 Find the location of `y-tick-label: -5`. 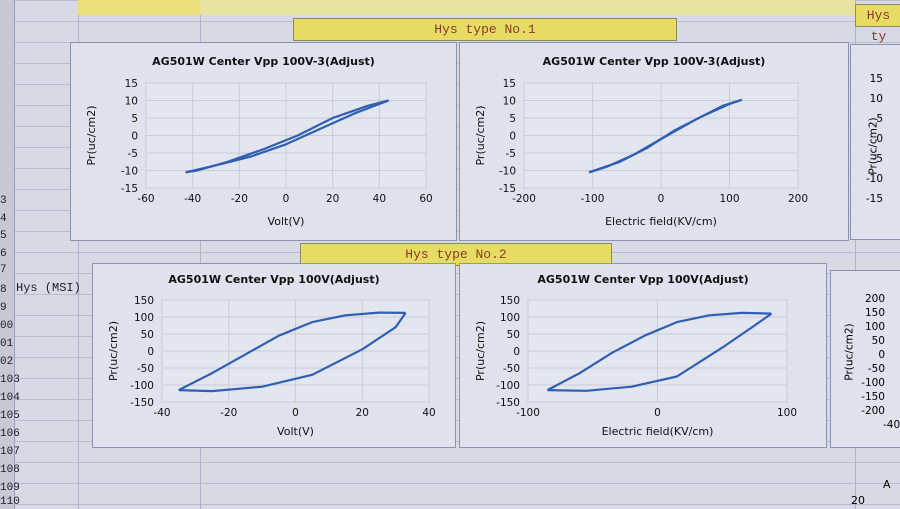

y-tick-label: -5 is located at coordinates (511, 154).